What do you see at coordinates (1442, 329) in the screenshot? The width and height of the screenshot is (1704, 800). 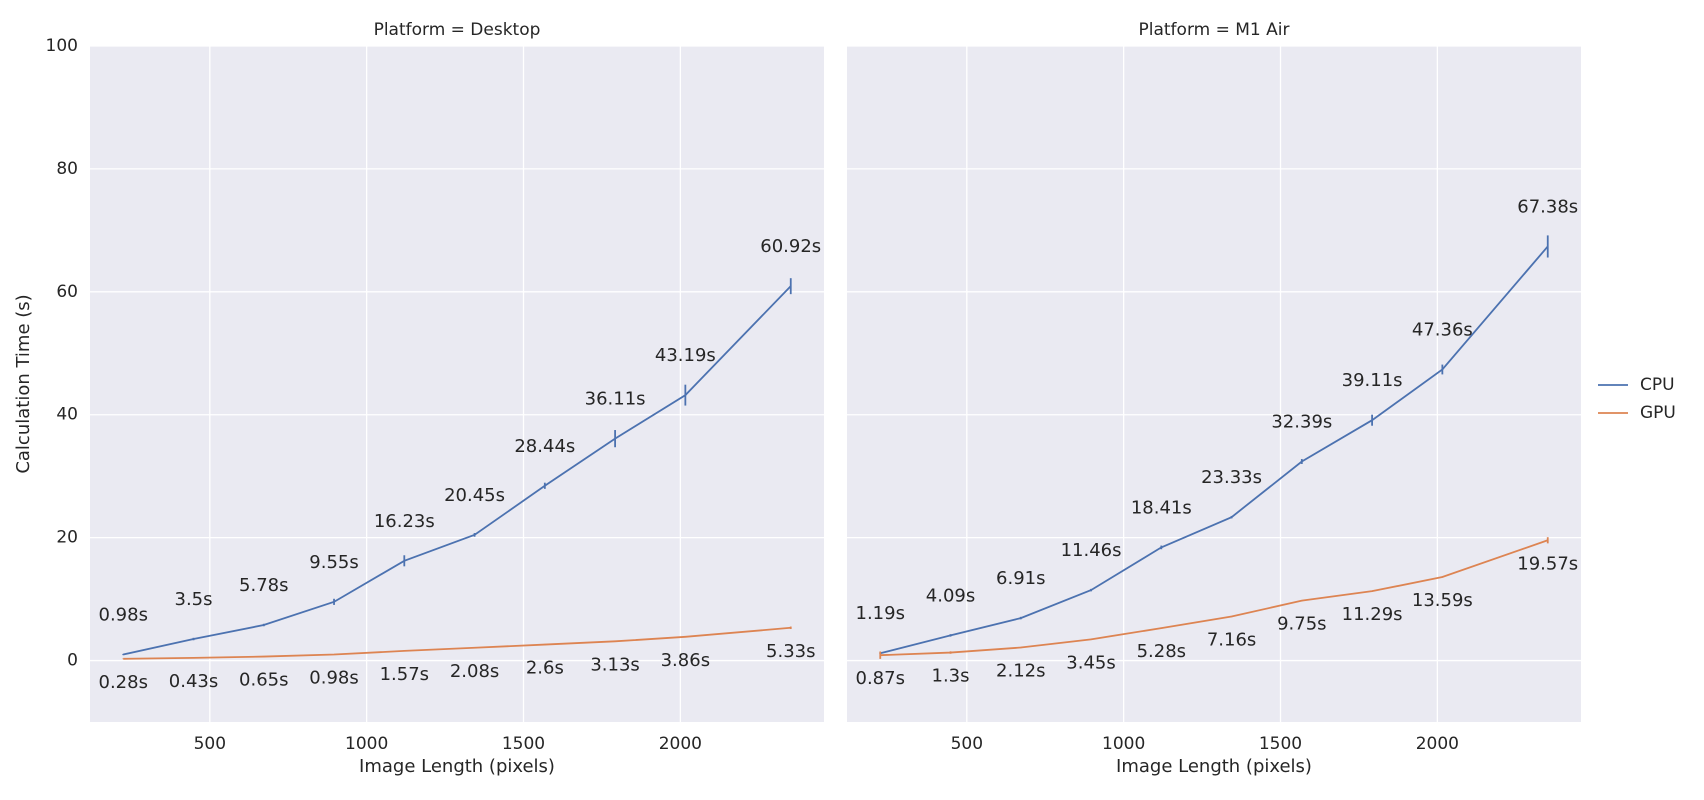 I see `value-label: 47.36s` at bounding box center [1442, 329].